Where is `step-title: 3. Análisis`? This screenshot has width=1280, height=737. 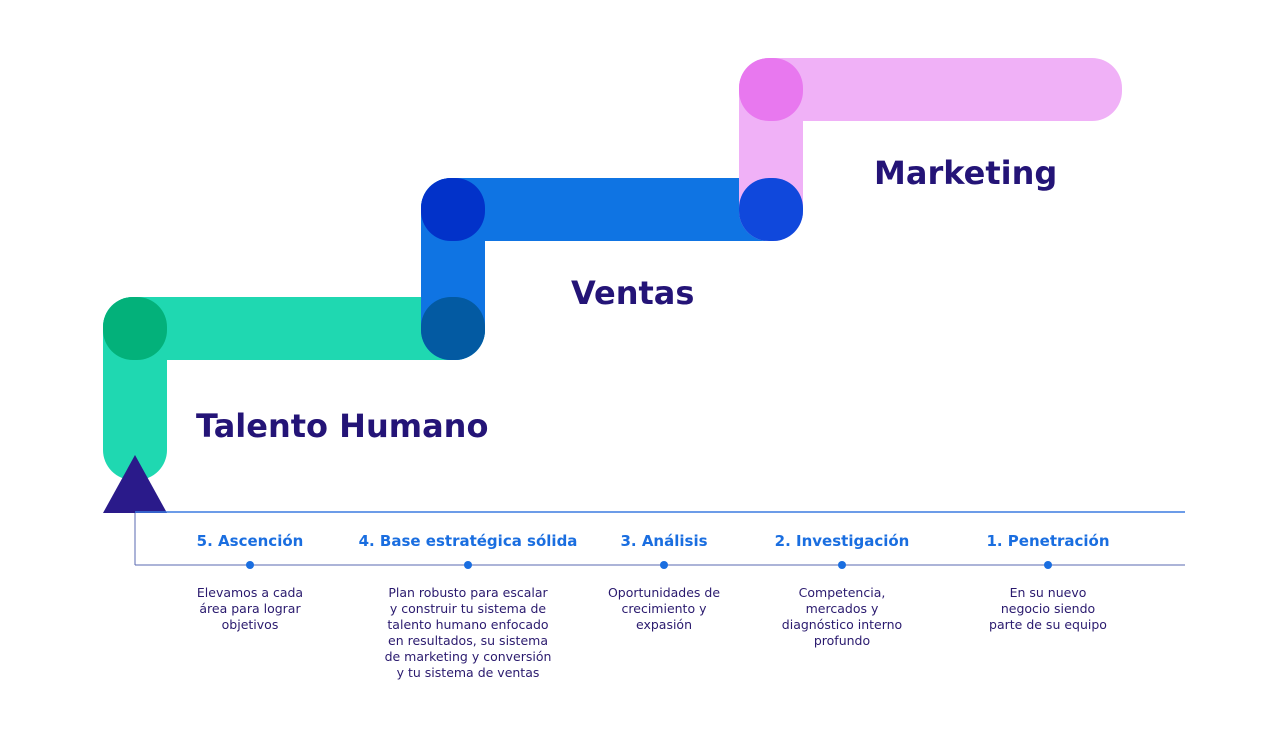
step-title: 3. Análisis is located at coordinates (663, 541).